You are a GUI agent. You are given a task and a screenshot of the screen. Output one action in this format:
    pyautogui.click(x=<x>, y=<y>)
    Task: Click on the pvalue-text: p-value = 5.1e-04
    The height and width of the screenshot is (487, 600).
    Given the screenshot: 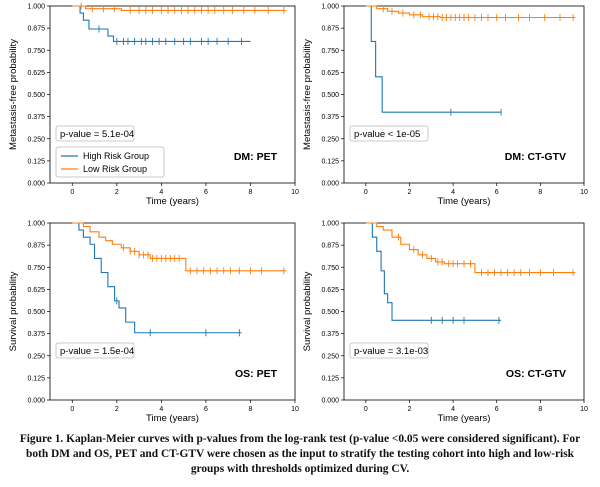 What is the action you would take?
    pyautogui.click(x=97, y=134)
    